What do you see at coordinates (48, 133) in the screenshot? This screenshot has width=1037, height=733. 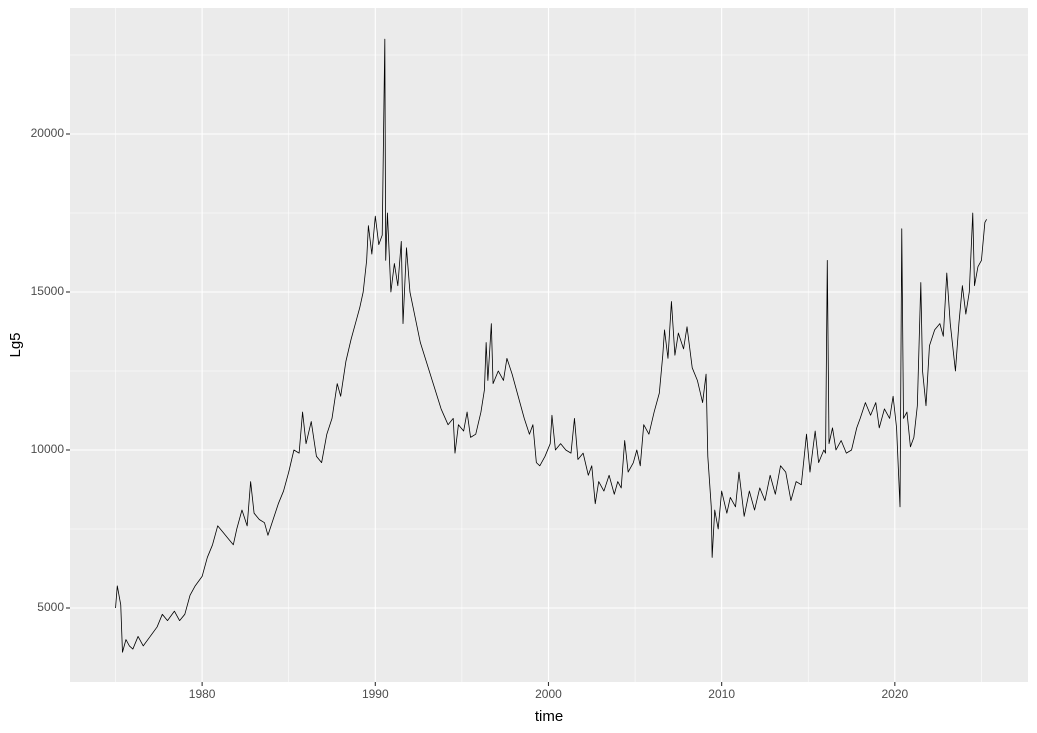 I see `y-tick-label: 20000` at bounding box center [48, 133].